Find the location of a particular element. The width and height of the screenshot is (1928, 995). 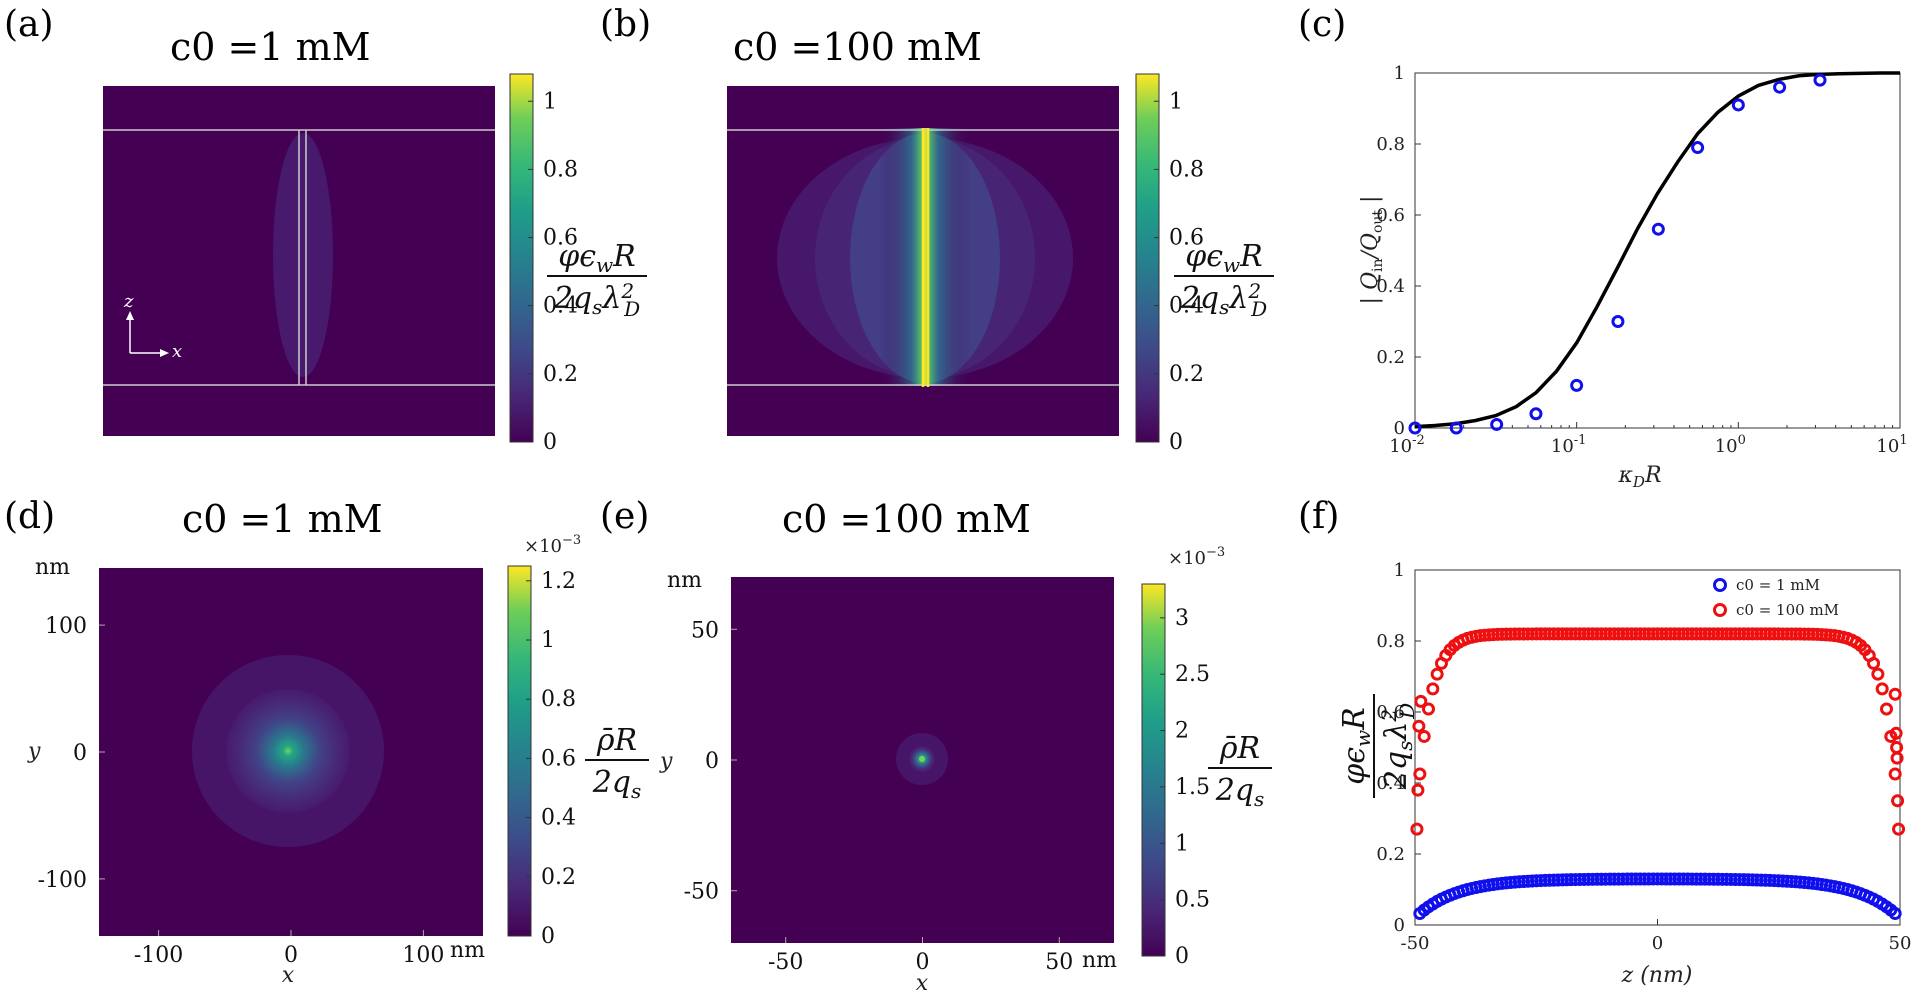

panel-a-title: c0 =1 mM is located at coordinates (270, 47).